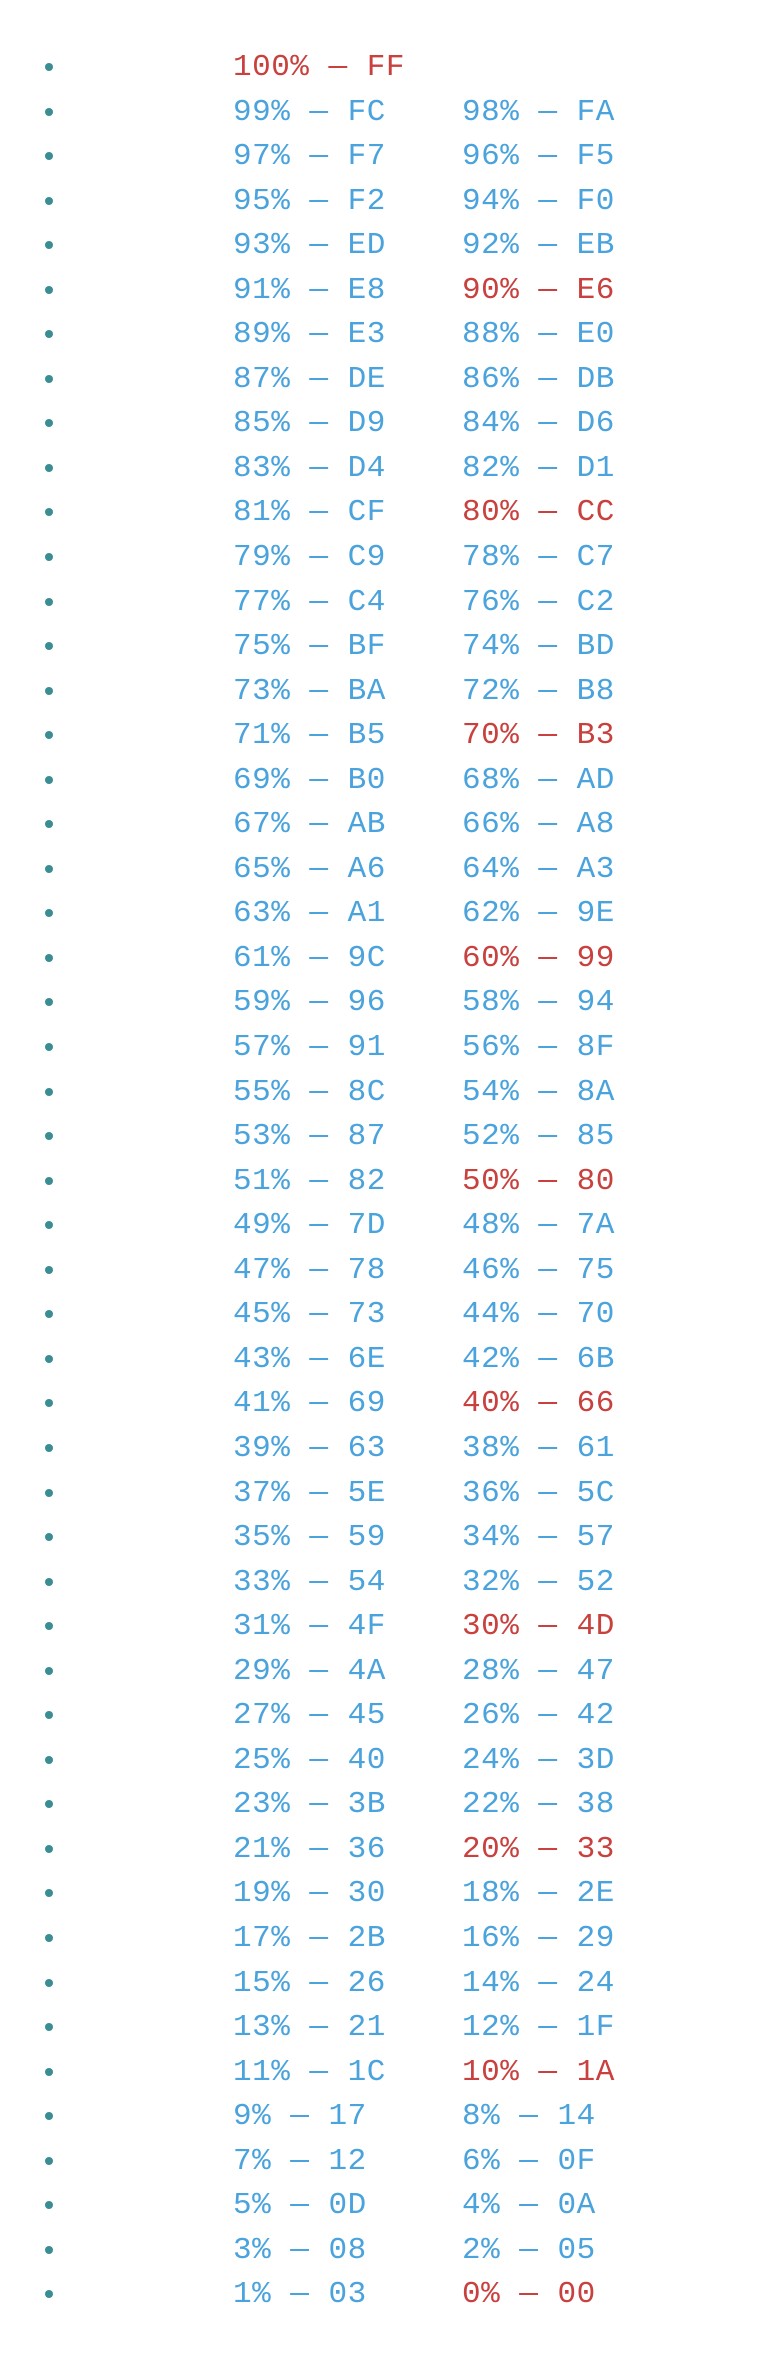 This screenshot has width=772, height=2360. Describe the element at coordinates (386, 2028) in the screenshot. I see `list-item: 13% — 21 12% — 1F` at that location.